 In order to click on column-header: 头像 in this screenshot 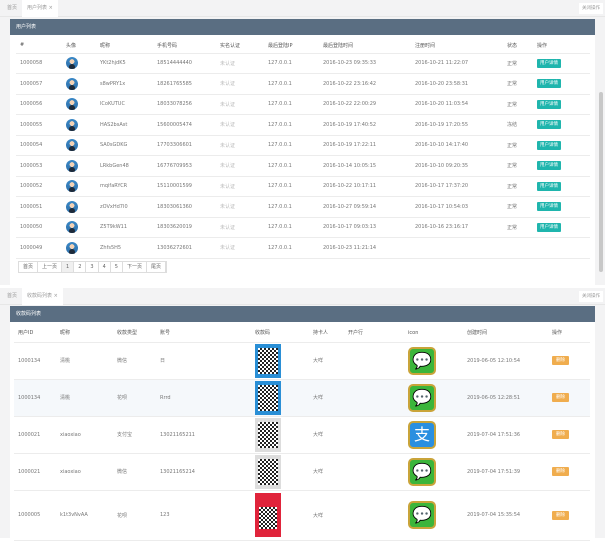, I will do `click(79, 46)`.